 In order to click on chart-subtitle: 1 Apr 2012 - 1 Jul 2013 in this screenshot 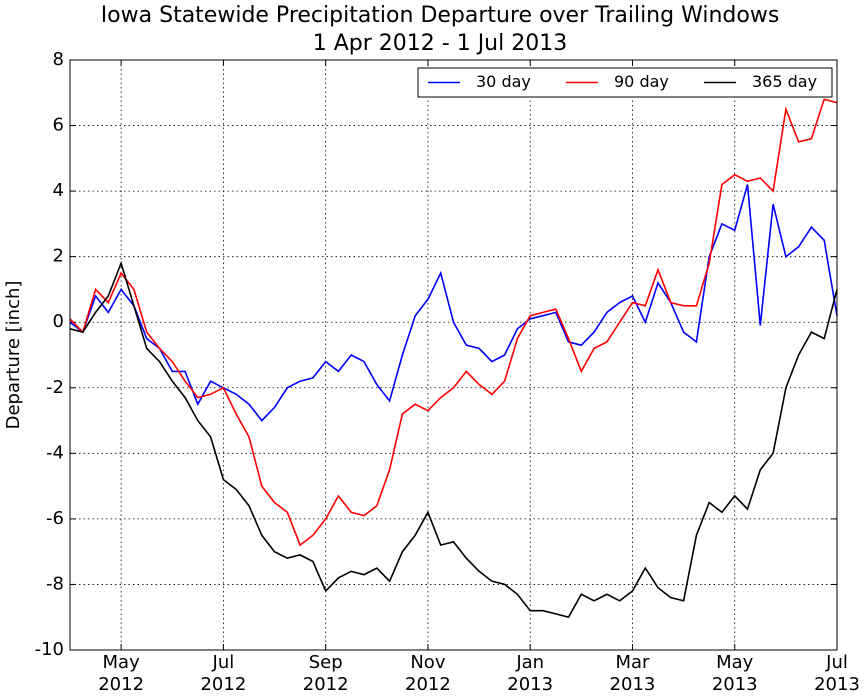, I will do `click(440, 43)`.